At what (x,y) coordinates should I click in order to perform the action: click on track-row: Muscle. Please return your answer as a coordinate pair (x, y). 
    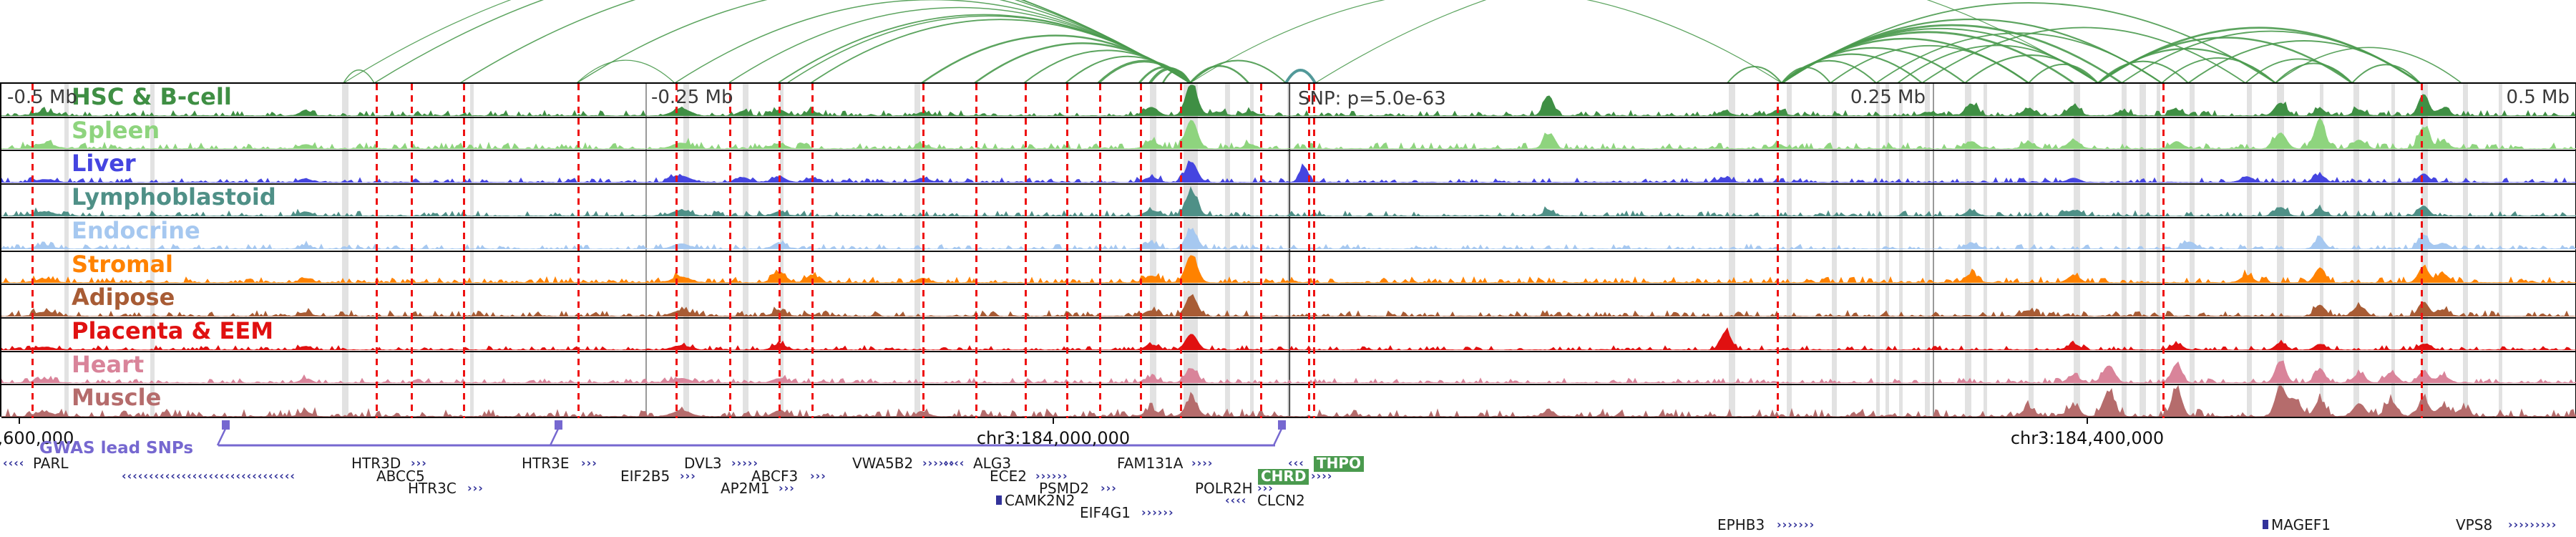
    Looking at the image, I should click on (1288, 401).